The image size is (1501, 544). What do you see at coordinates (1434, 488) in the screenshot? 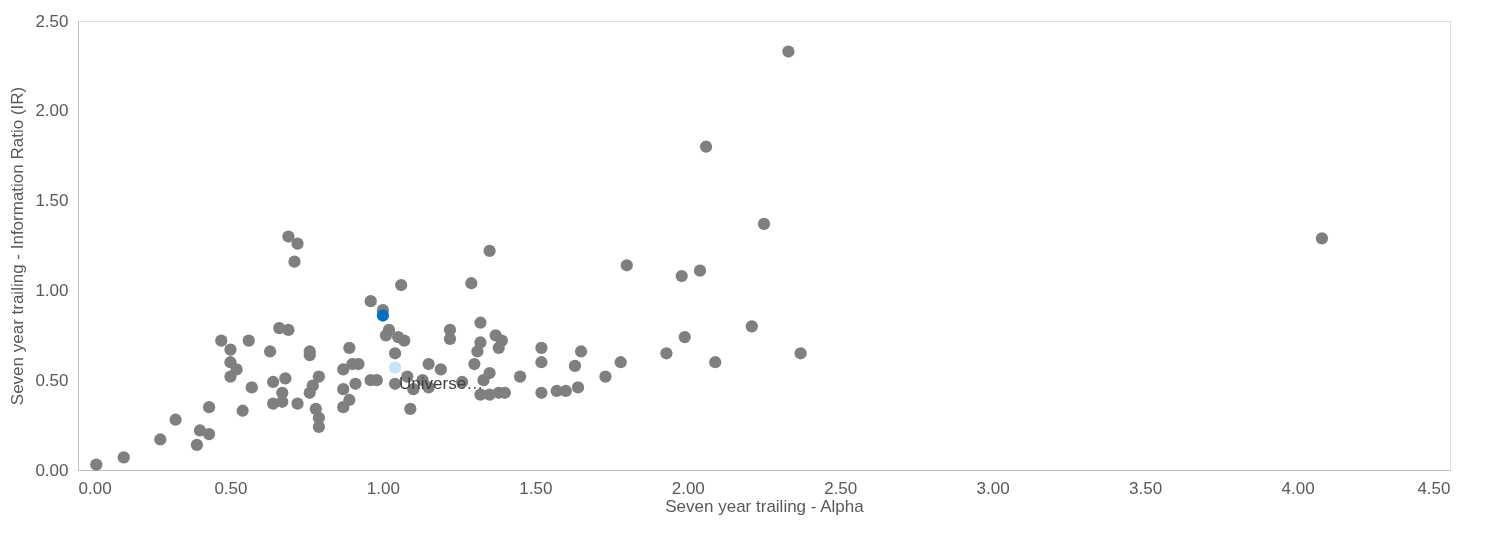
I see `x-tick-label: 4.50` at bounding box center [1434, 488].